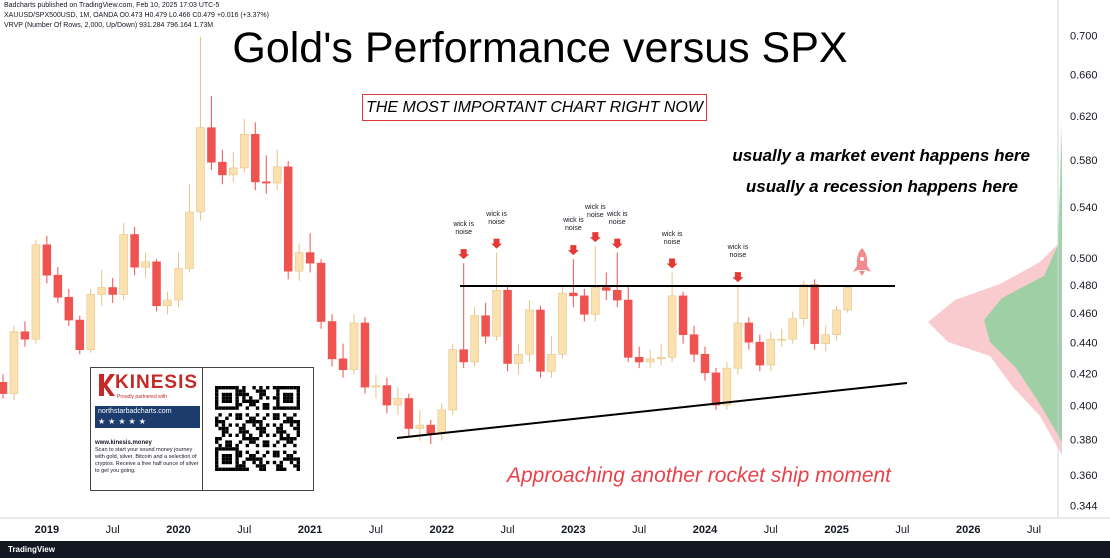 Image resolution: width=1110 pixels, height=558 pixels. What do you see at coordinates (881, 186) in the screenshot?
I see `note: usually a recession happens here` at bounding box center [881, 186].